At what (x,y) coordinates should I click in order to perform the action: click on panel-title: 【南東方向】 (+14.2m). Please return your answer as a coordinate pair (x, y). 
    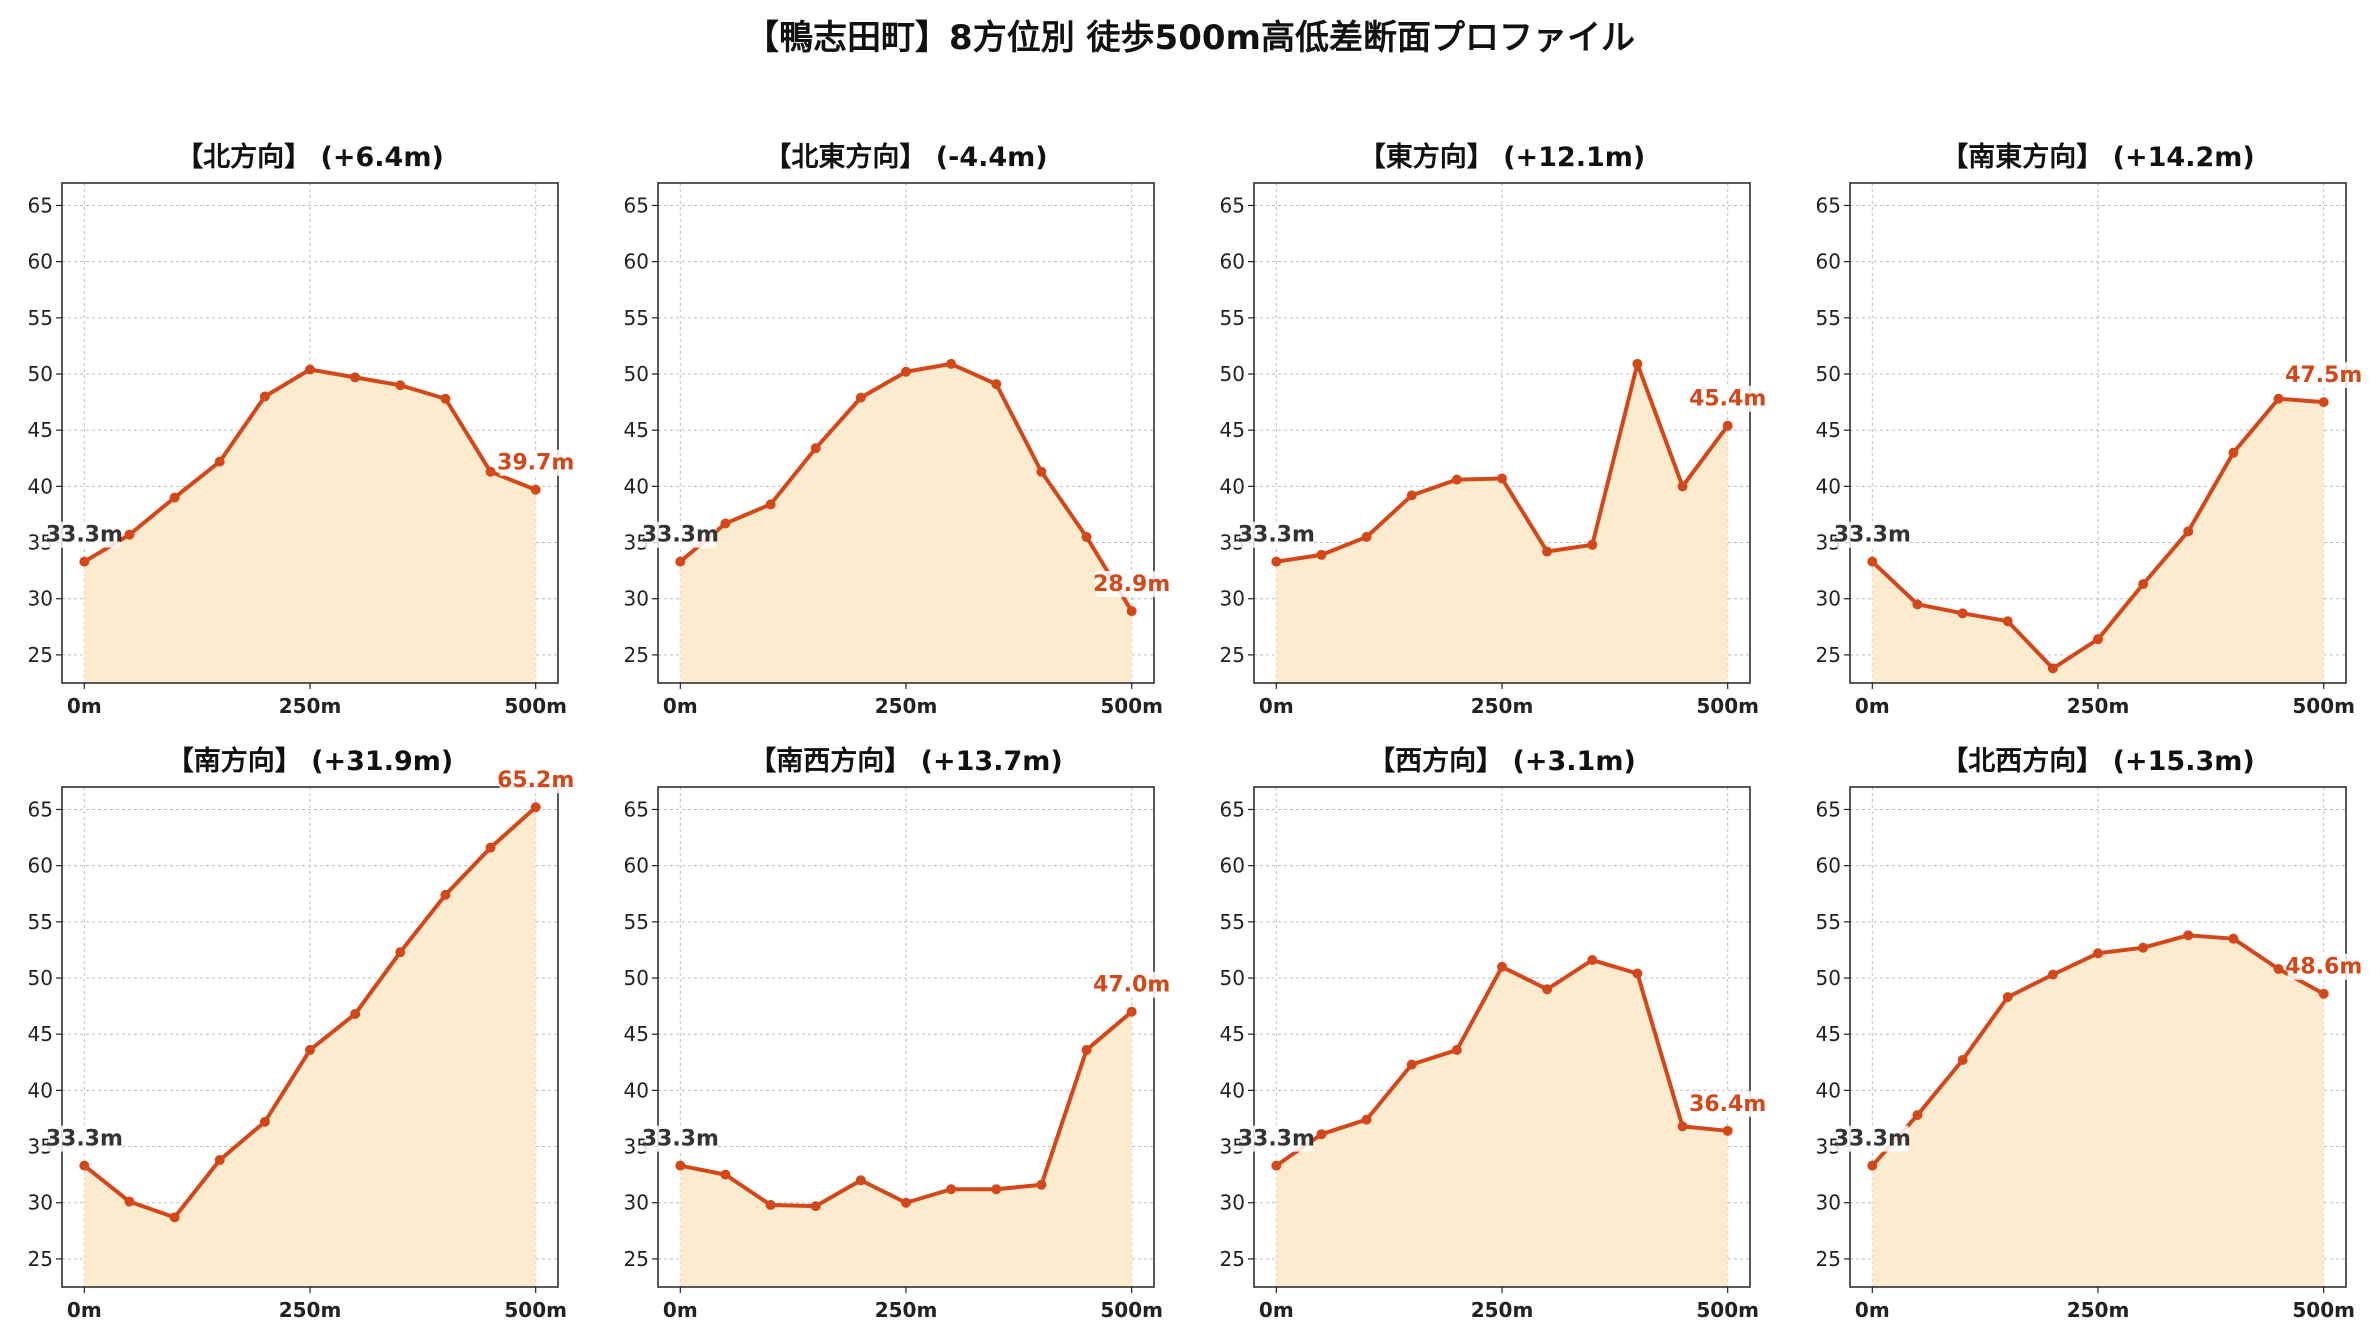
    Looking at the image, I should click on (2097, 157).